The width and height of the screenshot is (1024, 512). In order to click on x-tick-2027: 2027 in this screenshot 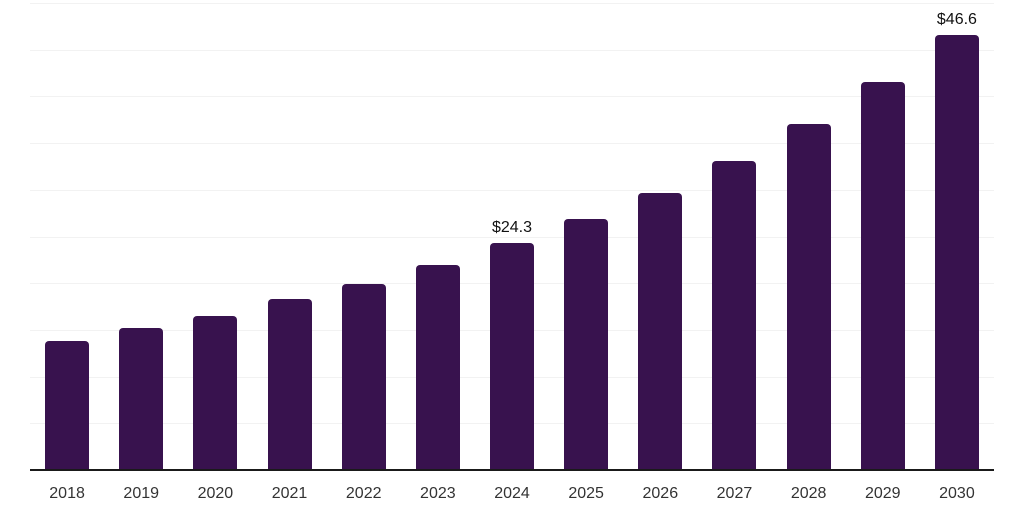, I will do `click(734, 493)`.